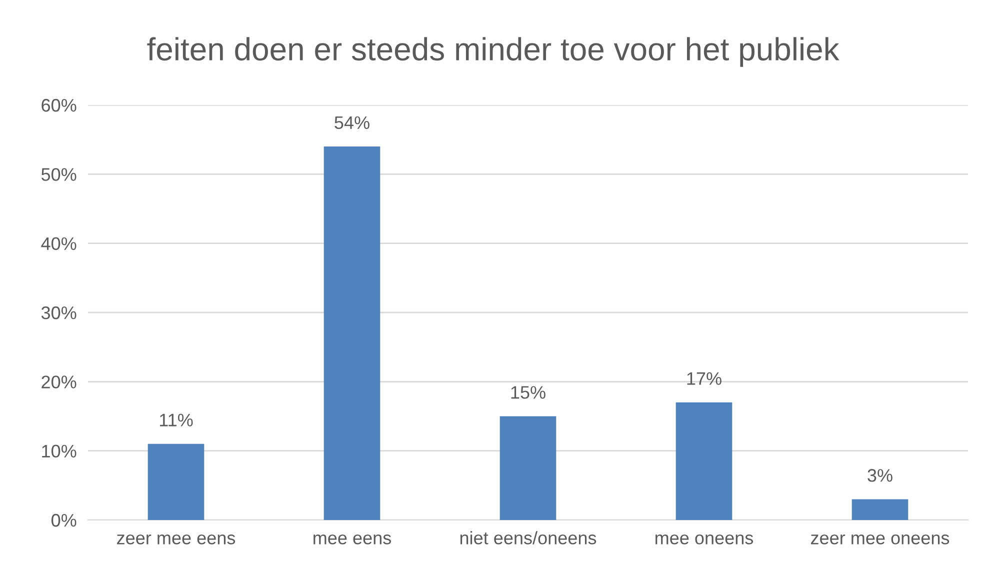 The height and width of the screenshot is (579, 986). I want to click on y-tick-label: 30%, so click(58, 313).